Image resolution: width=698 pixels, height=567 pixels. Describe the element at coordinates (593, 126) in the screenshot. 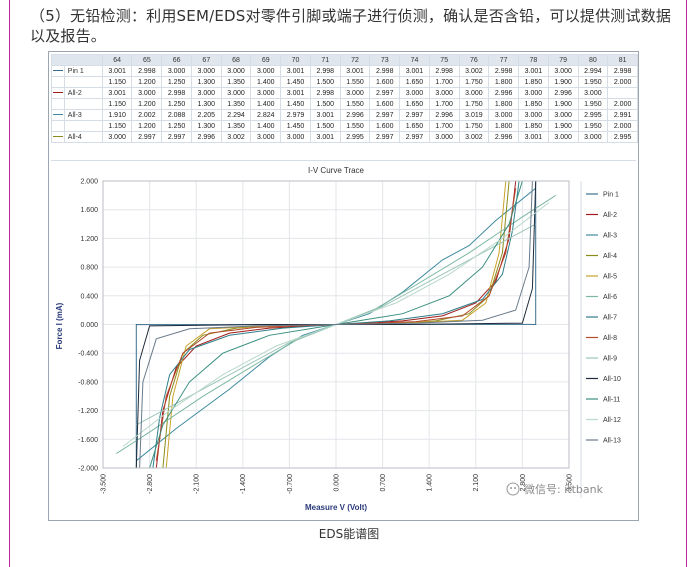

I see `table-cell: 1.950` at that location.